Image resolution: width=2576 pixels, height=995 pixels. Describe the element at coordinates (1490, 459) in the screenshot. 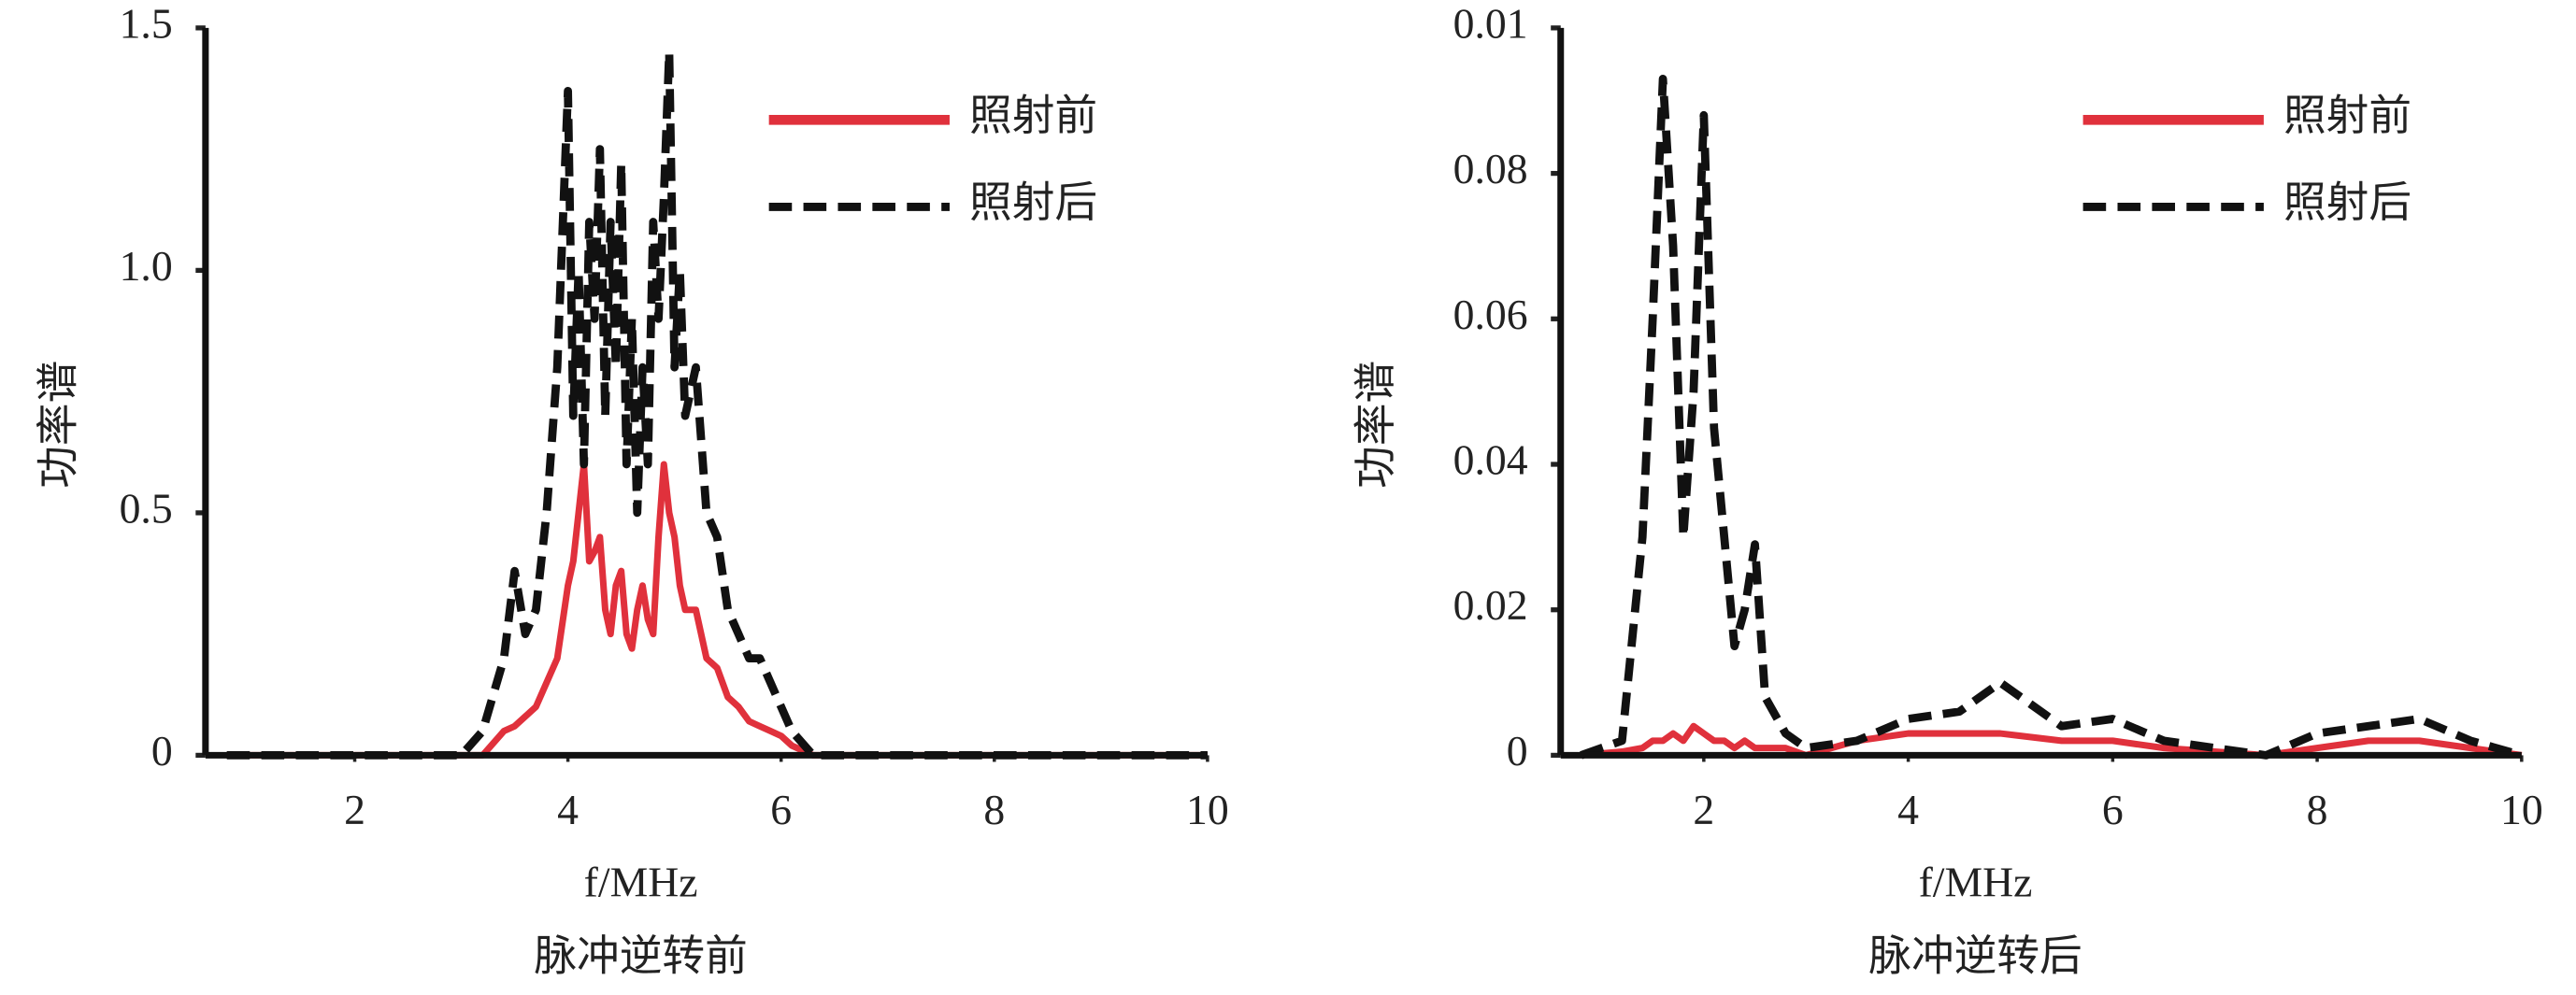

I see `y-tick-label: 0.04` at that location.